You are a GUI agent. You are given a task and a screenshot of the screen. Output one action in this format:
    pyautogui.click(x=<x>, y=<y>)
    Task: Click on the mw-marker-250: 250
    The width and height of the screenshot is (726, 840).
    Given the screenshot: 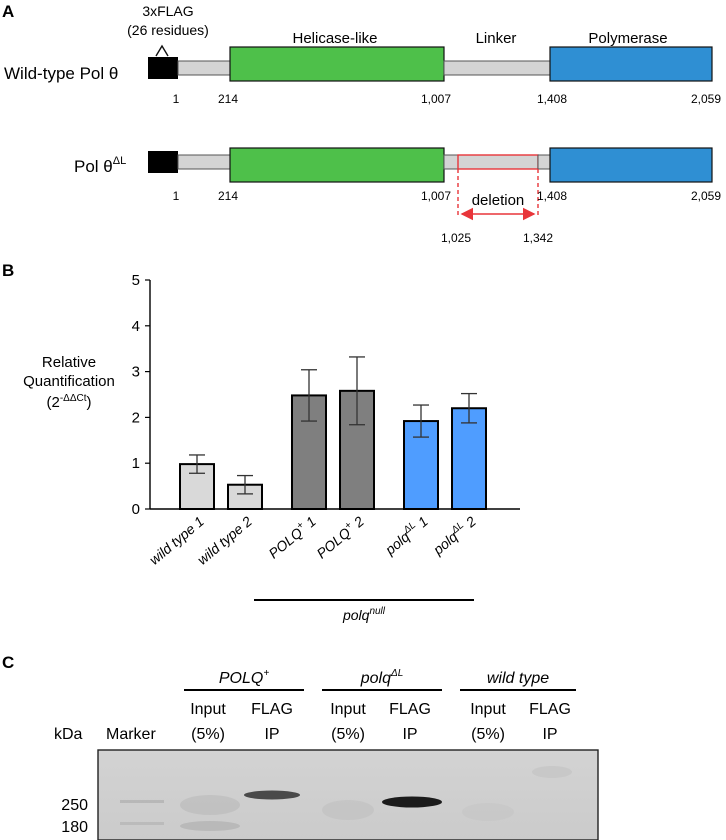 What is the action you would take?
    pyautogui.click(x=74, y=805)
    